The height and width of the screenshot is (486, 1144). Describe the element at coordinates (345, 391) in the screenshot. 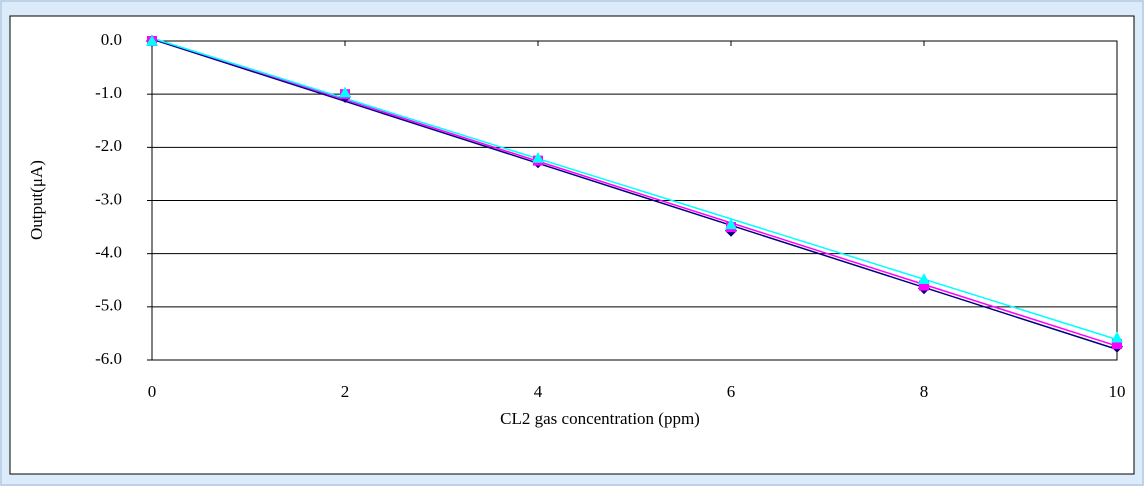

I see `x-tick-label: 2` at that location.